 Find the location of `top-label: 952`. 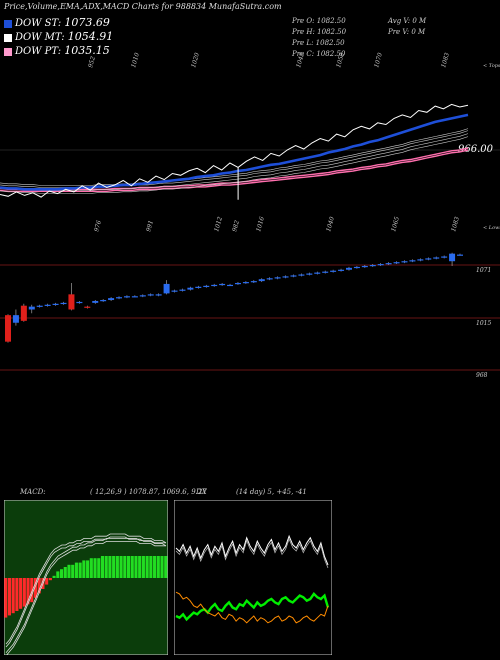

top-label: 952 is located at coordinates (92, 61).